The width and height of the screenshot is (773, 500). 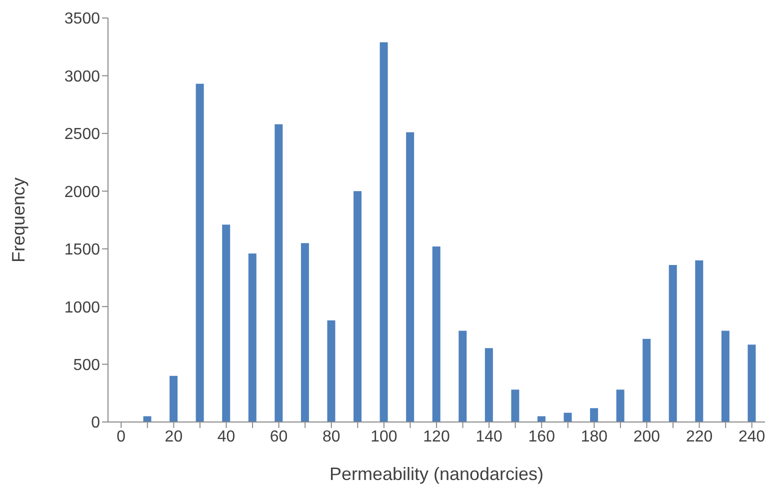 What do you see at coordinates (82, 135) in the screenshot?
I see `y-tick-label: 2500` at bounding box center [82, 135].